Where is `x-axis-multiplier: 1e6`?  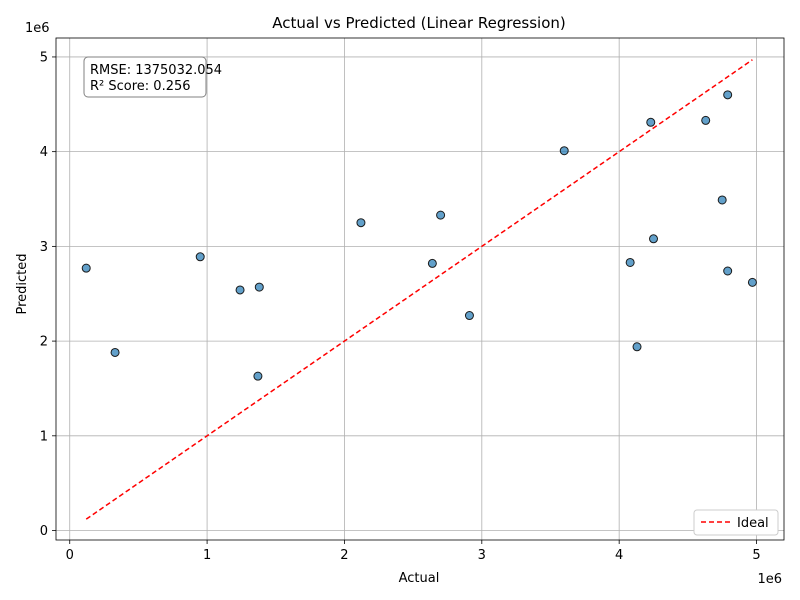 x-axis-multiplier: 1e6 is located at coordinates (769, 579).